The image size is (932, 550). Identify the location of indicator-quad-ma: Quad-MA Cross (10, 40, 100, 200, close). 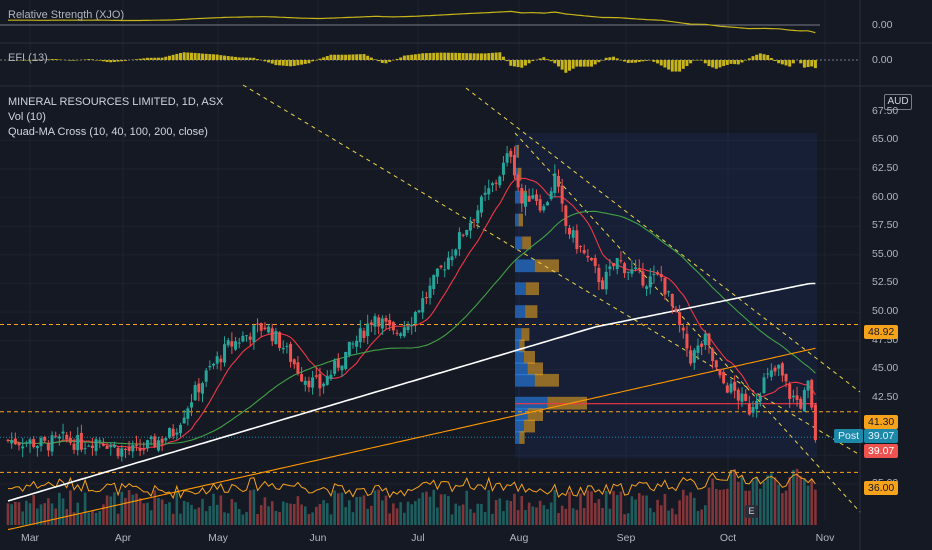
(108, 132).